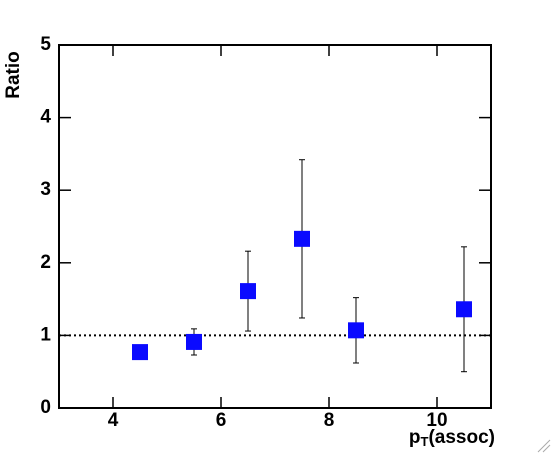  Describe the element at coordinates (13, 75) in the screenshot. I see `y-axis-label: Ratio` at that location.